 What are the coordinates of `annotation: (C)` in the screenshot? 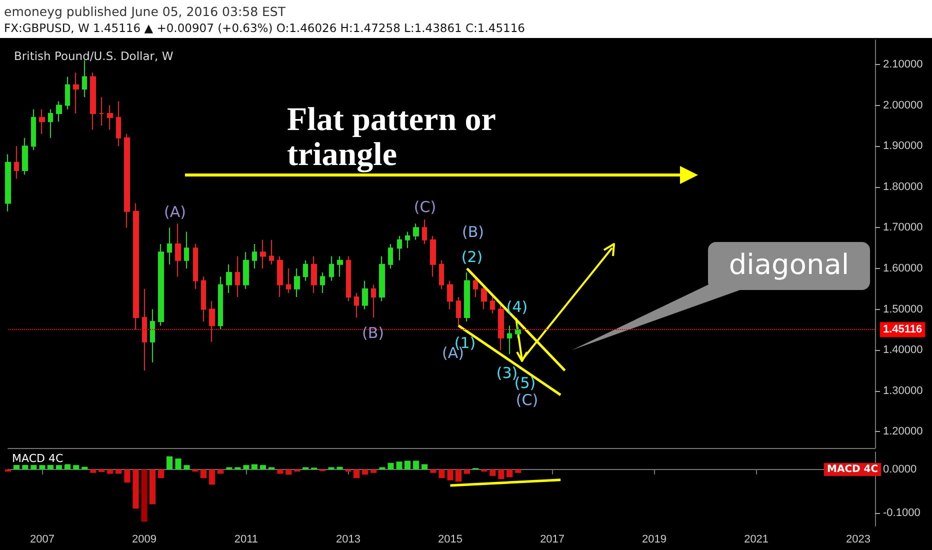 It's located at (425, 207).